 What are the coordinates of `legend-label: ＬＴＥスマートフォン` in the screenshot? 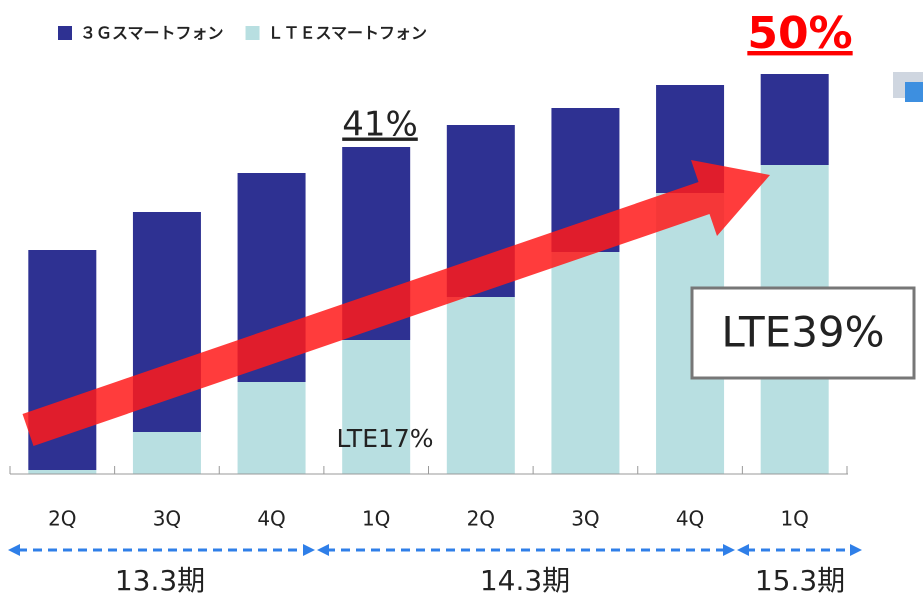 It's located at (348, 33).